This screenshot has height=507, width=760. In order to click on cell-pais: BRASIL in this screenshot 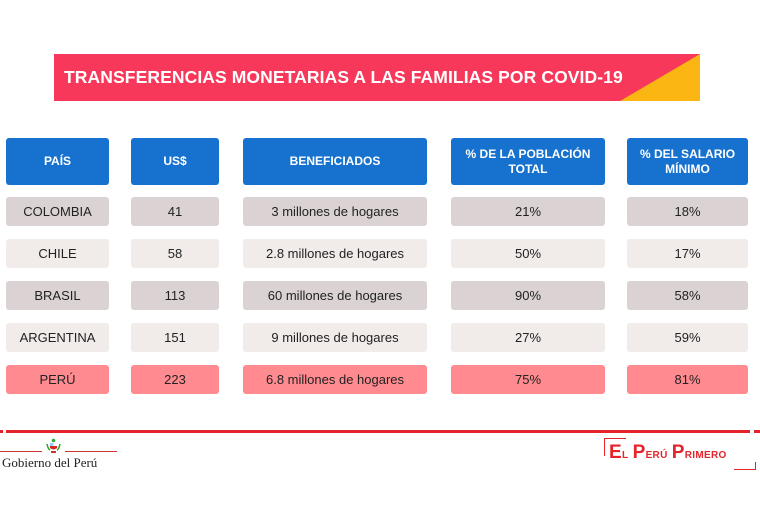, I will do `click(57, 295)`.